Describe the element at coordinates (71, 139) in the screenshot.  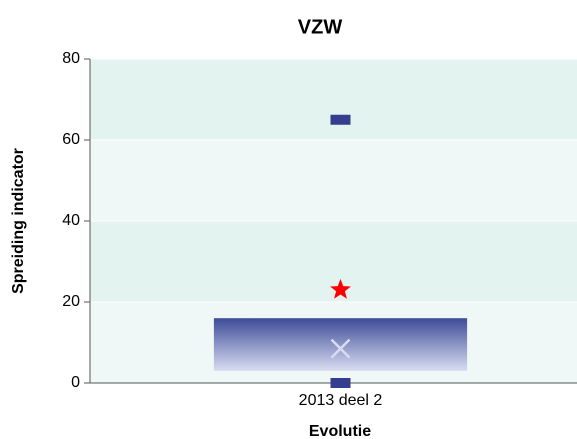
I see `y-tick-label: 60` at that location.